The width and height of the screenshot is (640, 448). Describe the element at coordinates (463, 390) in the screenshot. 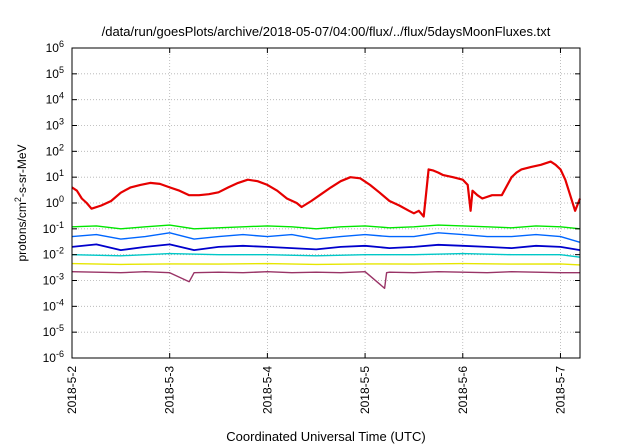

I see `x-tick-label: 2018-5-6` at that location.